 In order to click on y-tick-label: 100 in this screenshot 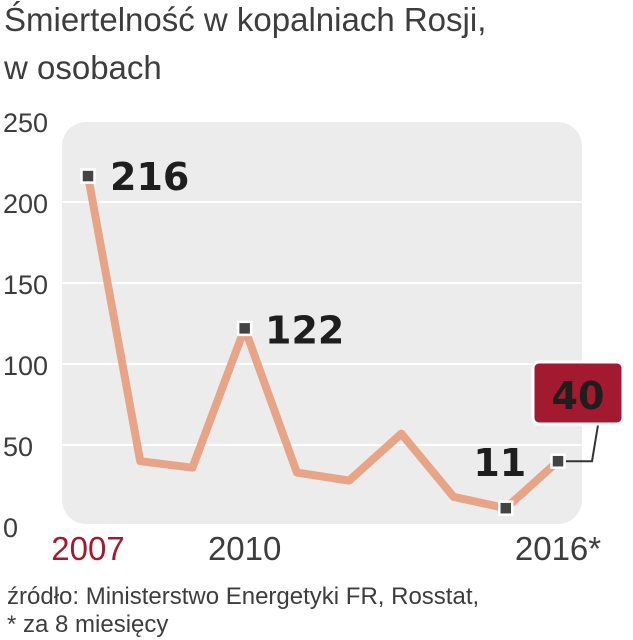, I will do `click(25, 366)`.